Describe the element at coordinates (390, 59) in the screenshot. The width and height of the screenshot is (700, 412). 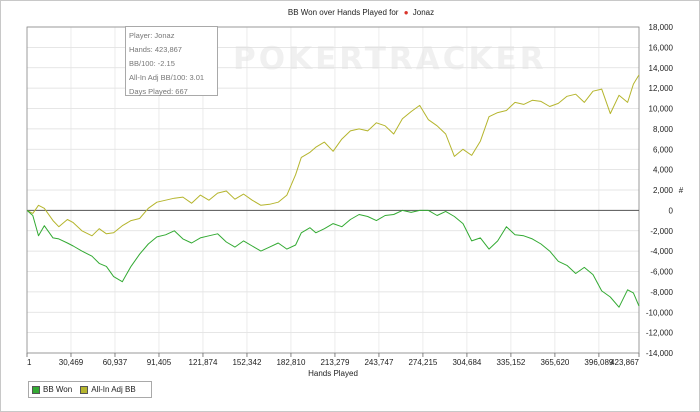
I see `watermark-logo: POKERTRACKER` at that location.